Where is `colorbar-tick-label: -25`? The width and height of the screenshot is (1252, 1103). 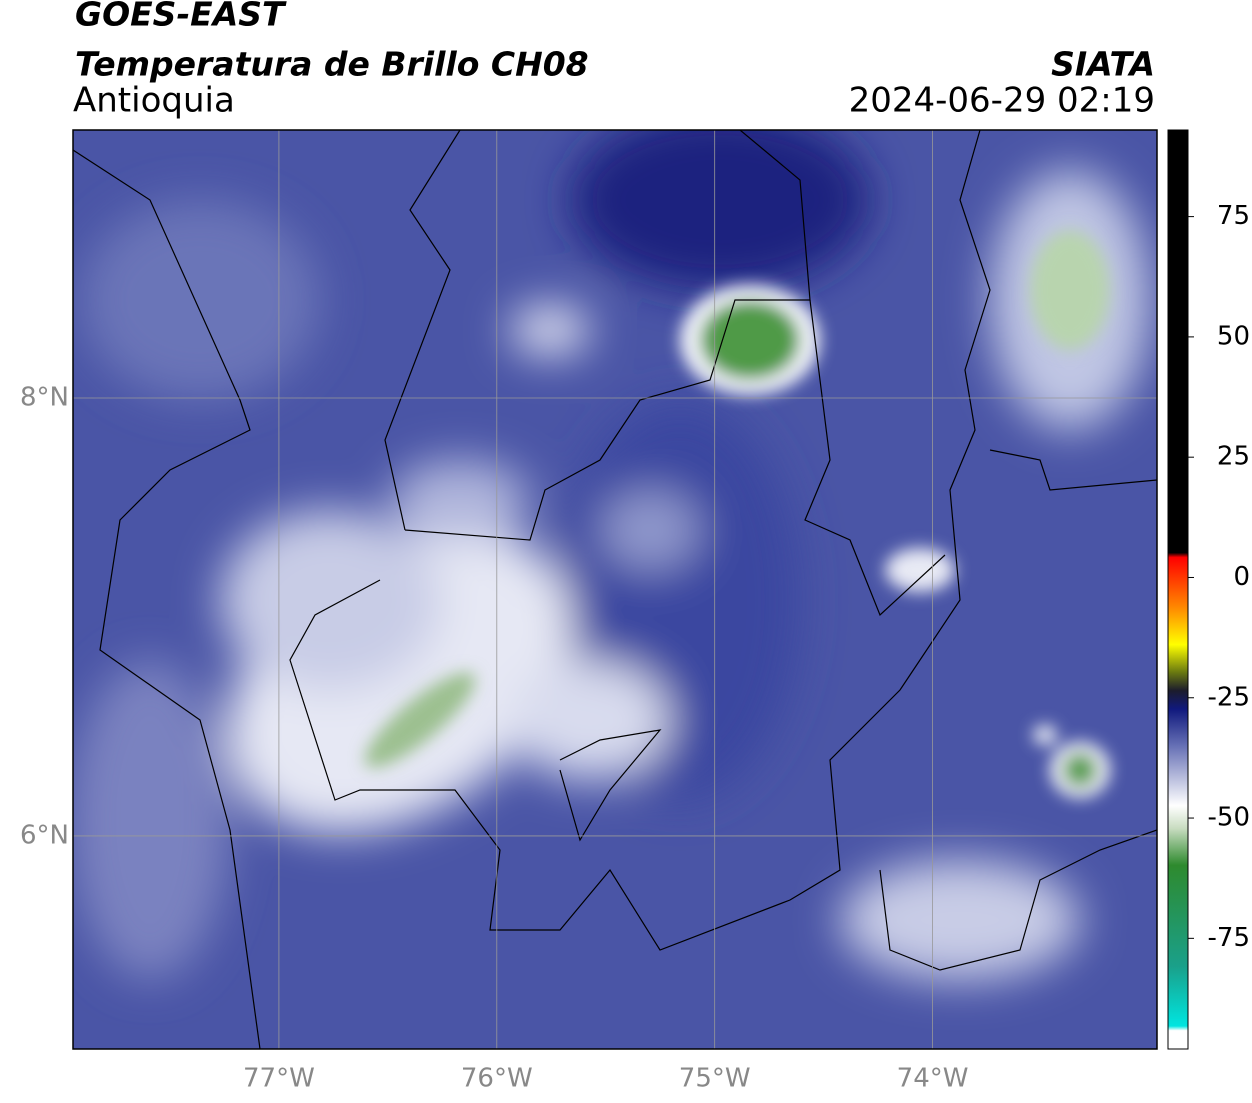
colorbar-tick-label: -25 is located at coordinates (1229, 697).